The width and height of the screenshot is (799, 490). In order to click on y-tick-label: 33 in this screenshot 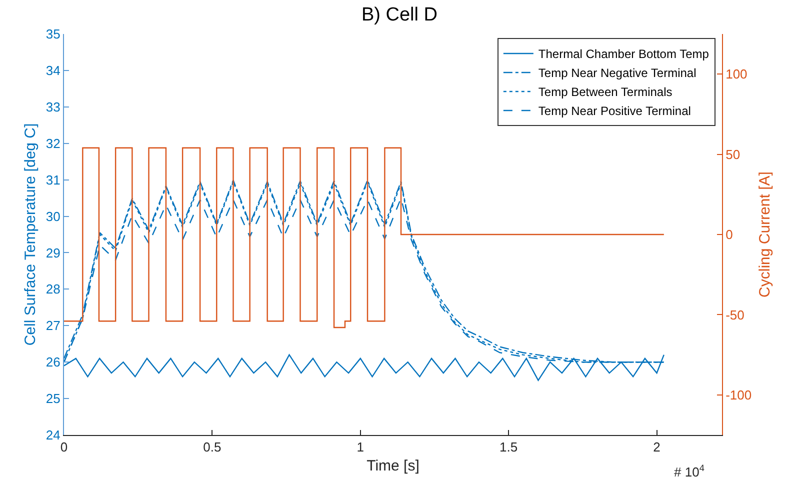, I will do `click(53, 106)`.